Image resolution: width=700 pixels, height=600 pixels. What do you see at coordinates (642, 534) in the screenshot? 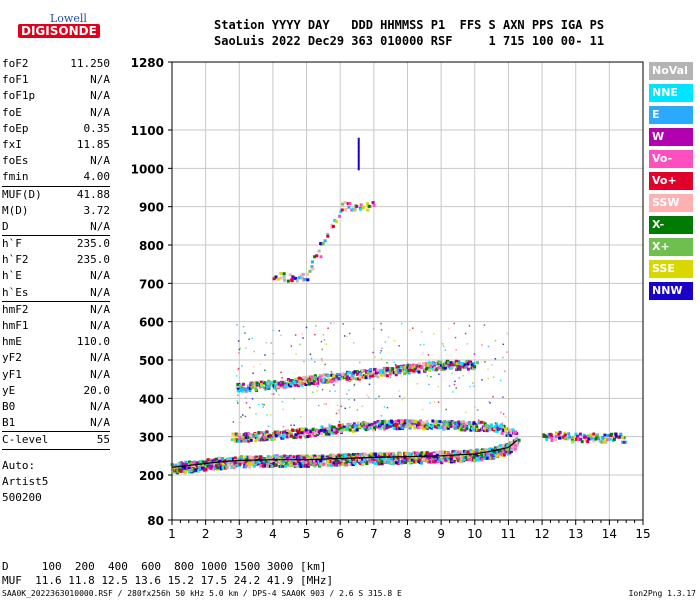
I see `x-tick-label: 15` at bounding box center [642, 534].